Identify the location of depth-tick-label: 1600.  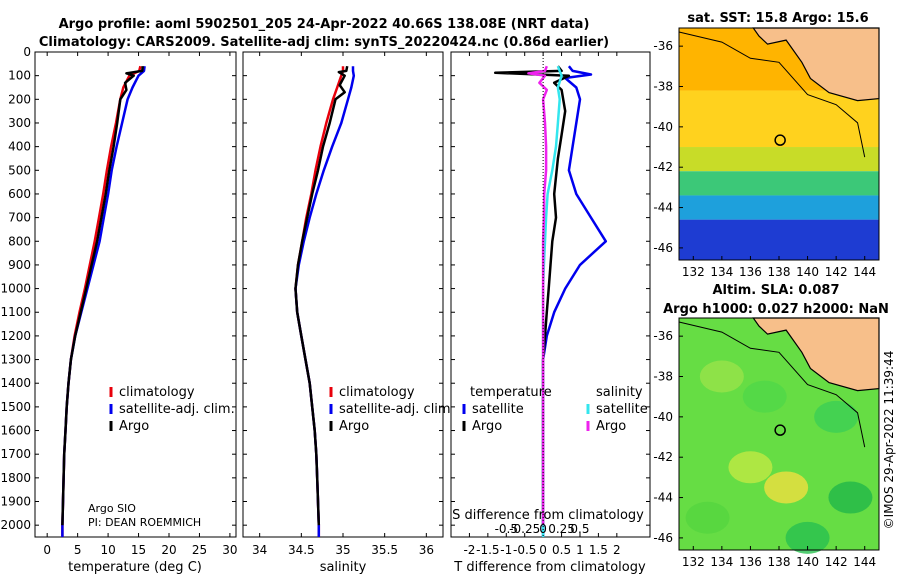
(15, 431).